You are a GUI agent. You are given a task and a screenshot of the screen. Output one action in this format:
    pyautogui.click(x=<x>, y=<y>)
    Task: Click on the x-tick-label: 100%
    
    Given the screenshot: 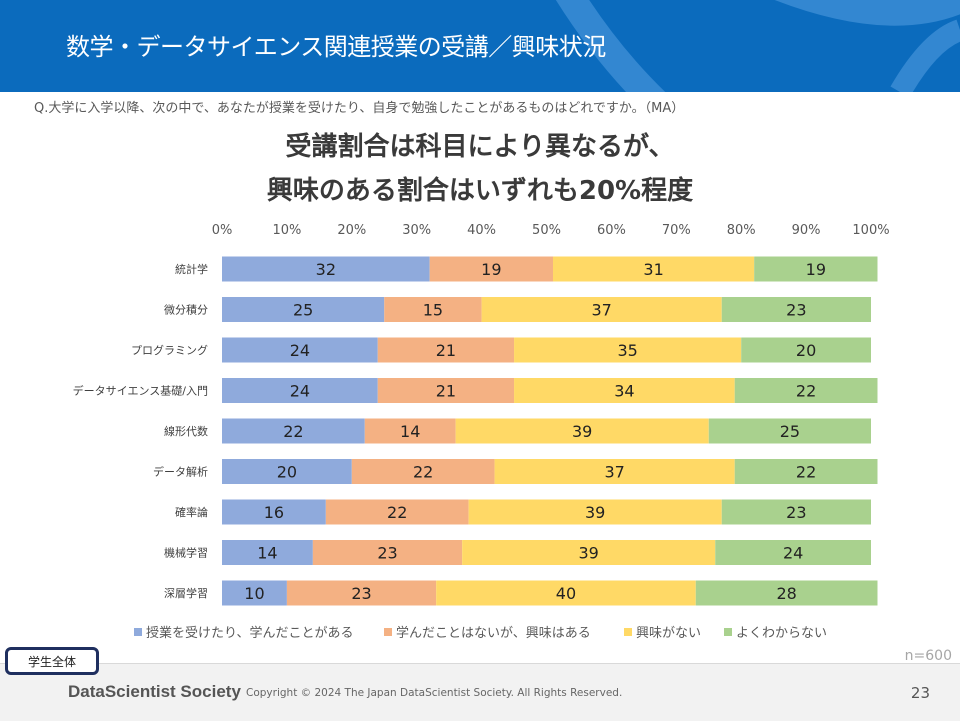 What is the action you would take?
    pyautogui.click(x=870, y=230)
    